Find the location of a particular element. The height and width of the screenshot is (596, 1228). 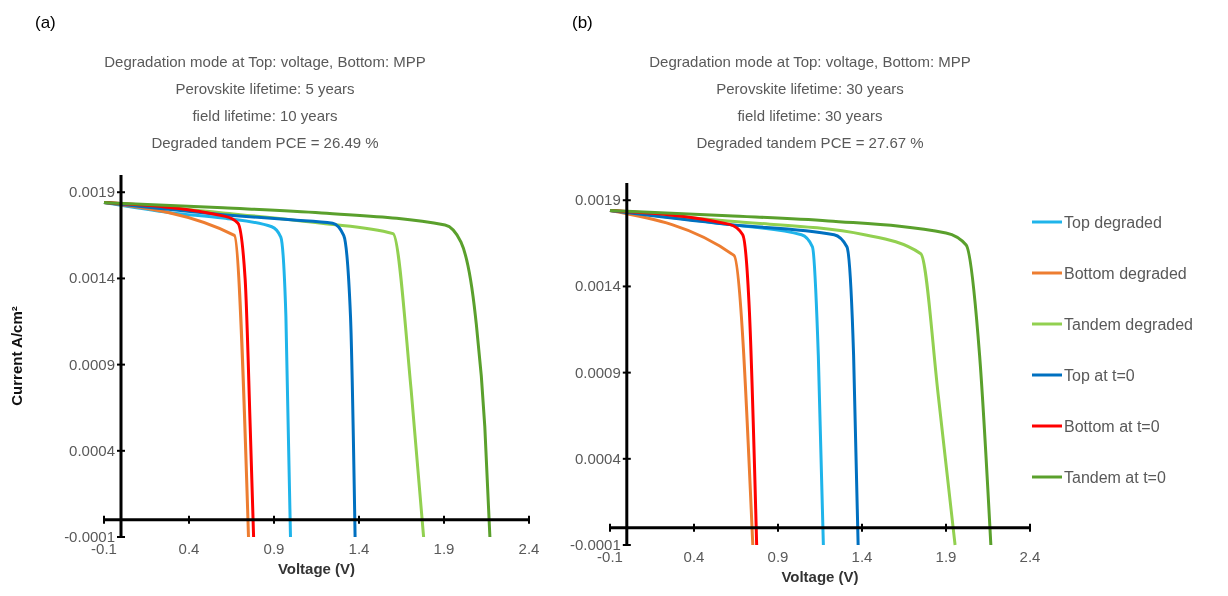

text: Perovskite lifetime: 5 years is located at coordinates (265, 88).